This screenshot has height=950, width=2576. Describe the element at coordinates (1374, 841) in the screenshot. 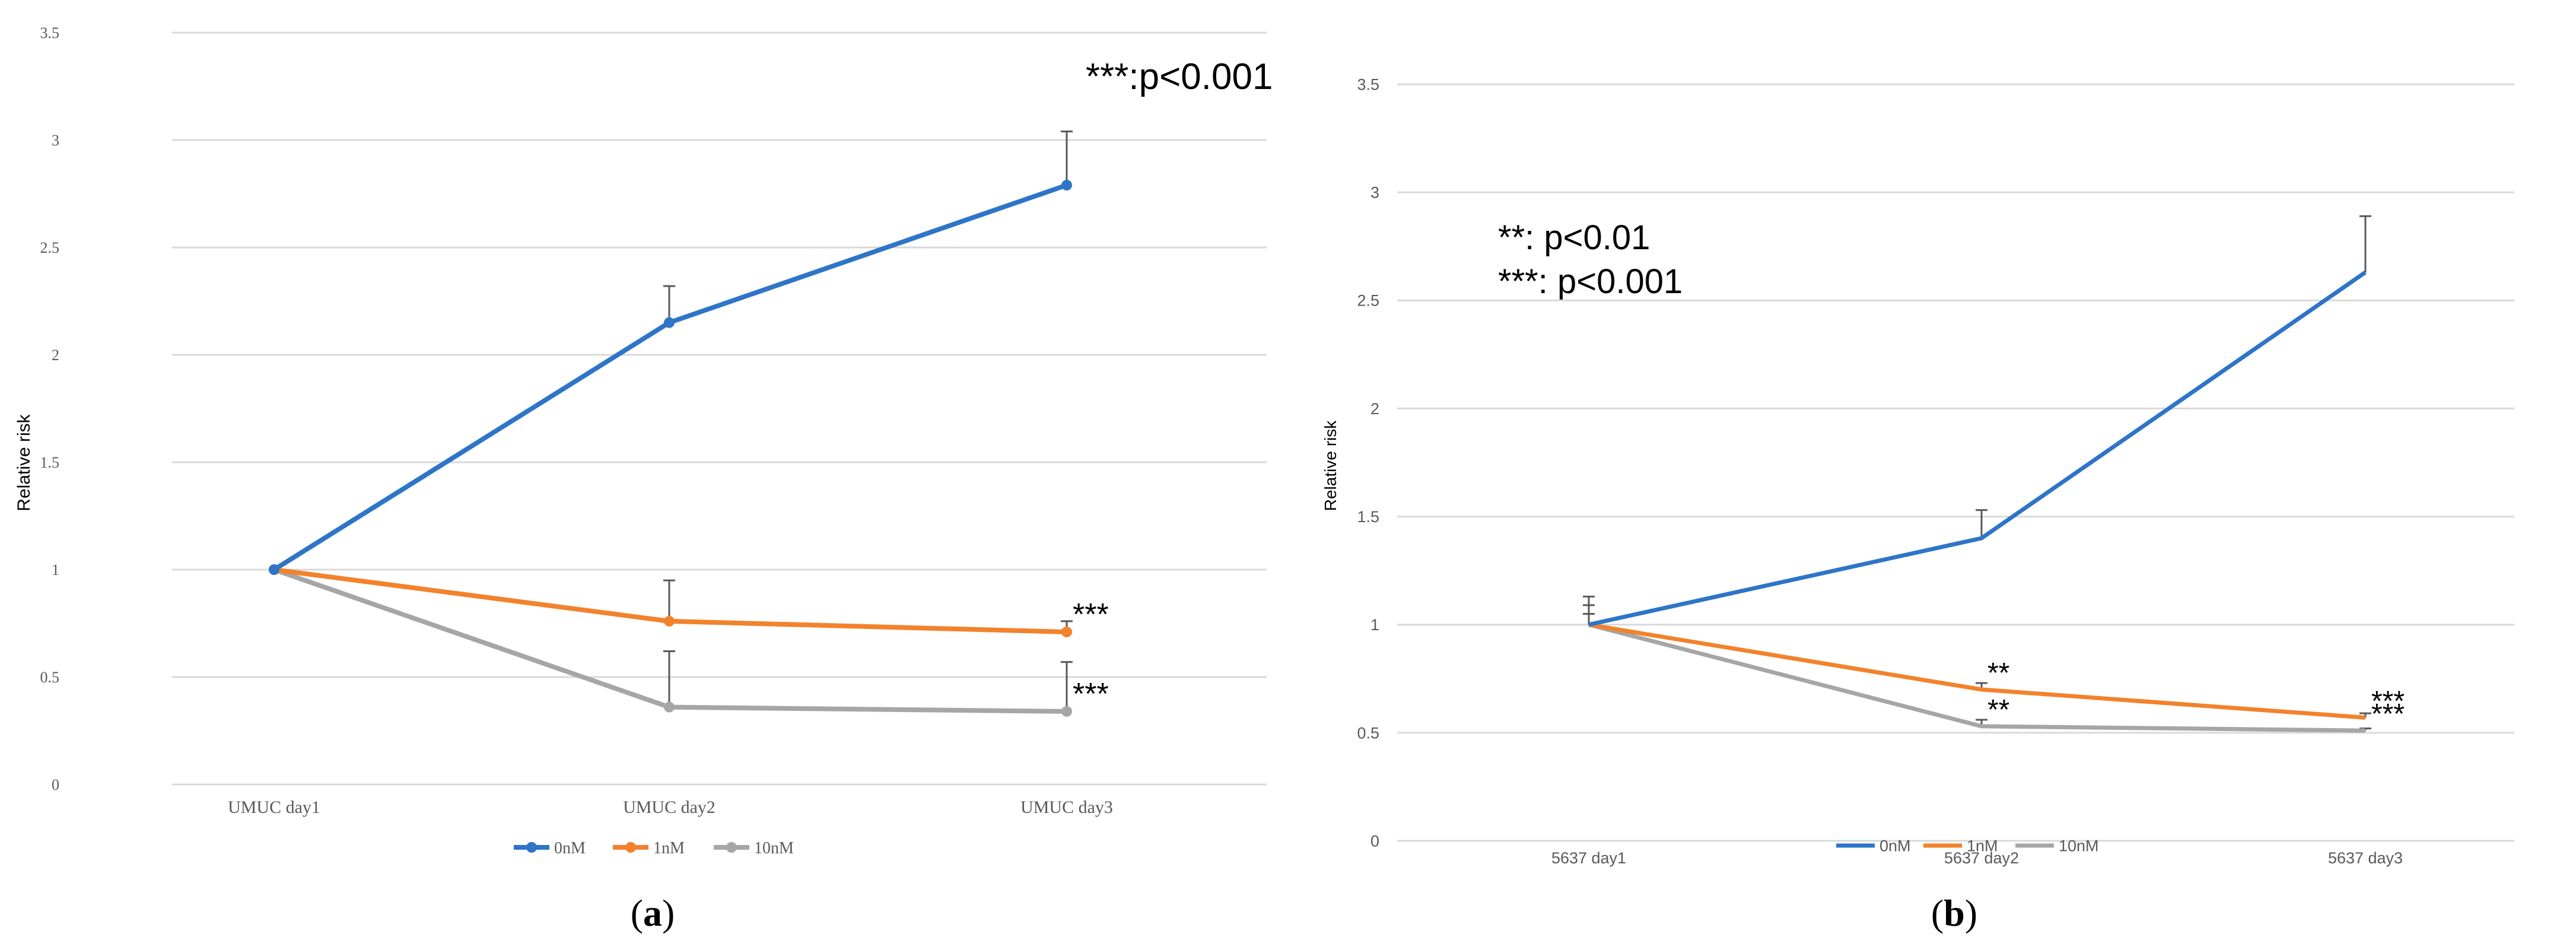

I see `panel-b-y-tick-label: 0` at that location.